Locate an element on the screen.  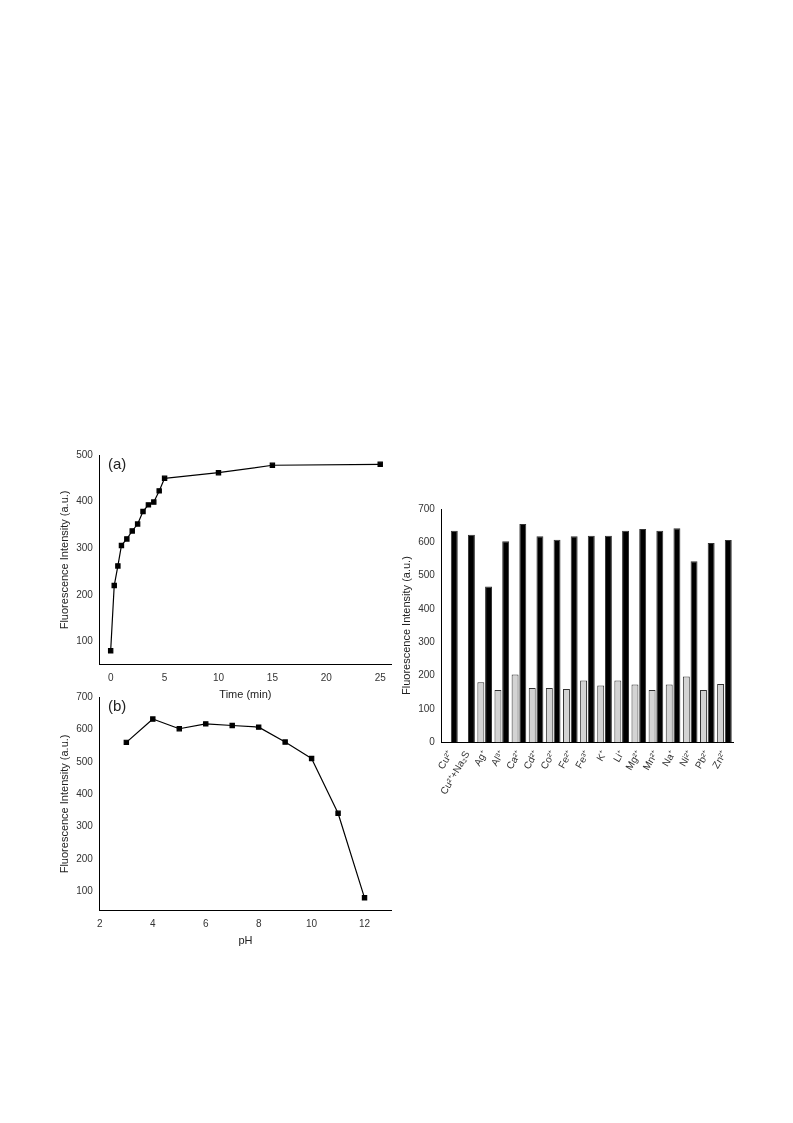
x-tick-label: 25 is located at coordinates (380, 677).